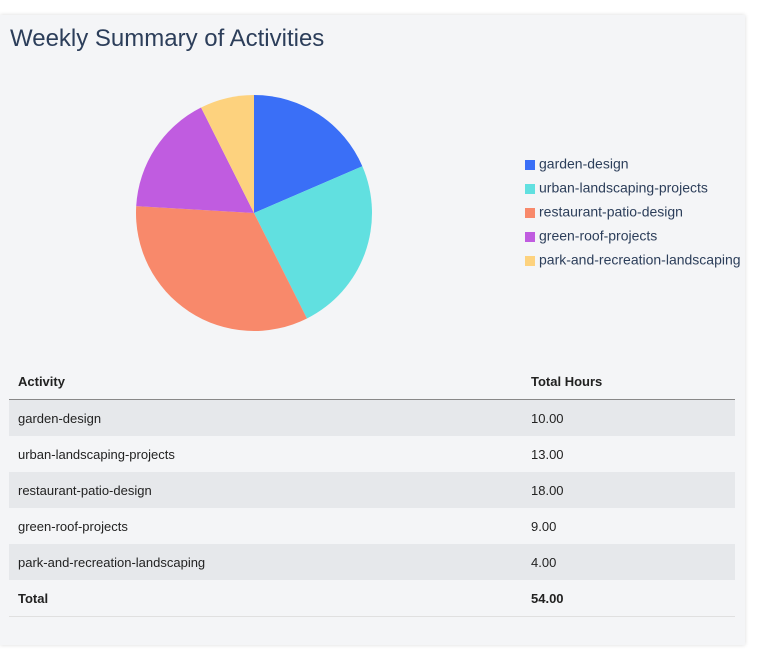 The height and width of the screenshot is (666, 764). What do you see at coordinates (167, 38) in the screenshot?
I see `chart-title: Weekly Summary of Activities` at bounding box center [167, 38].